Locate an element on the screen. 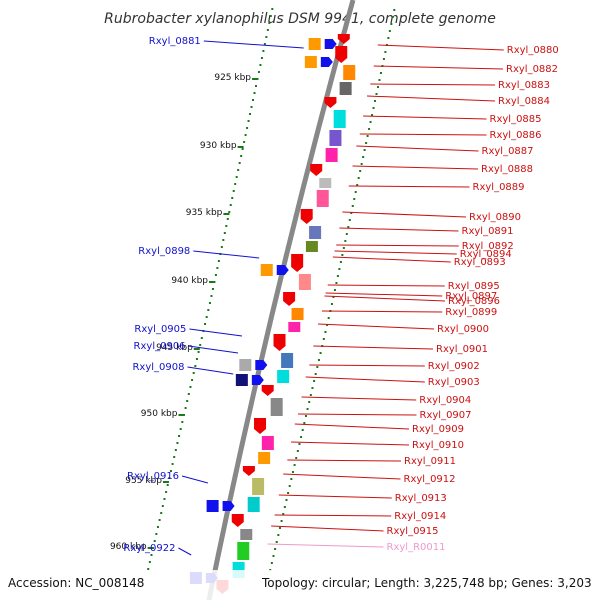 This screenshot has height=600, width=600. gene-label-reverse: Rxyl_0902 is located at coordinates (454, 366).